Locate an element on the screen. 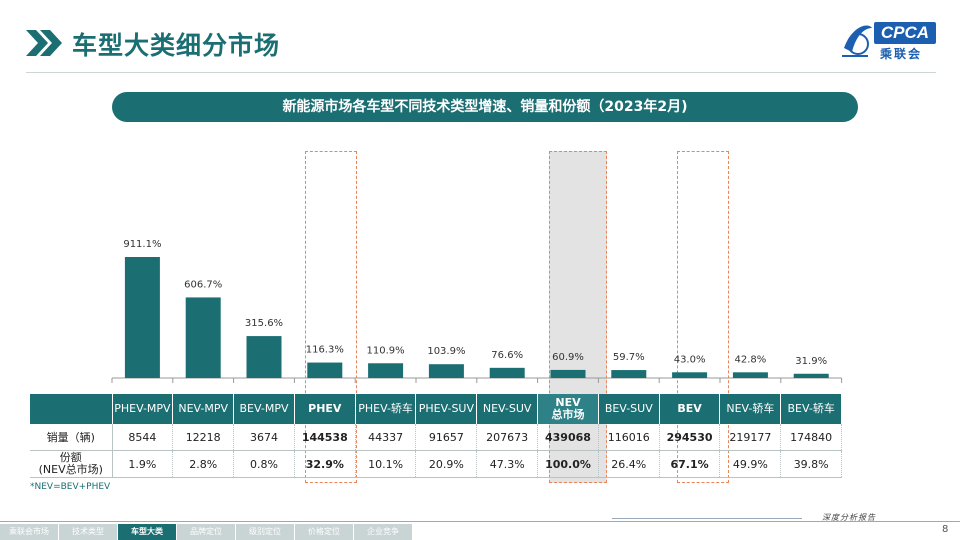 The height and width of the screenshot is (540, 960). bar-PHEV-轿车 is located at coordinates (386, 370).